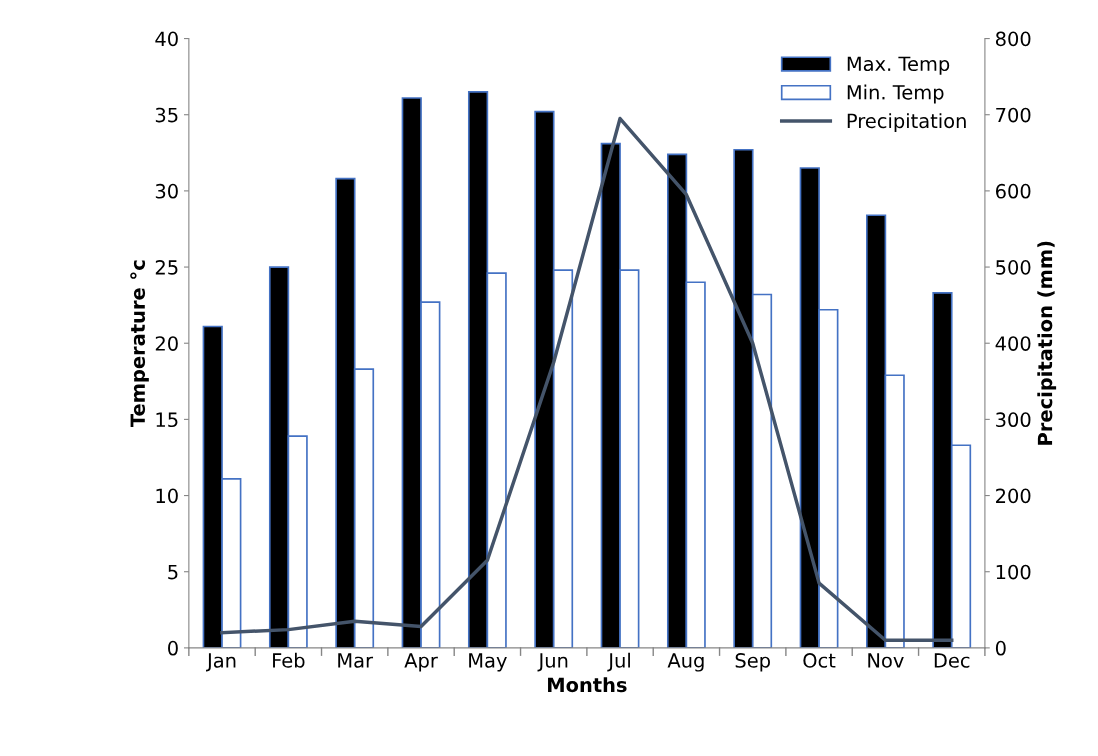 The height and width of the screenshot is (756, 1098). Describe the element at coordinates (1013, 115) in the screenshot. I see `y2-tick-label: 700` at that location.